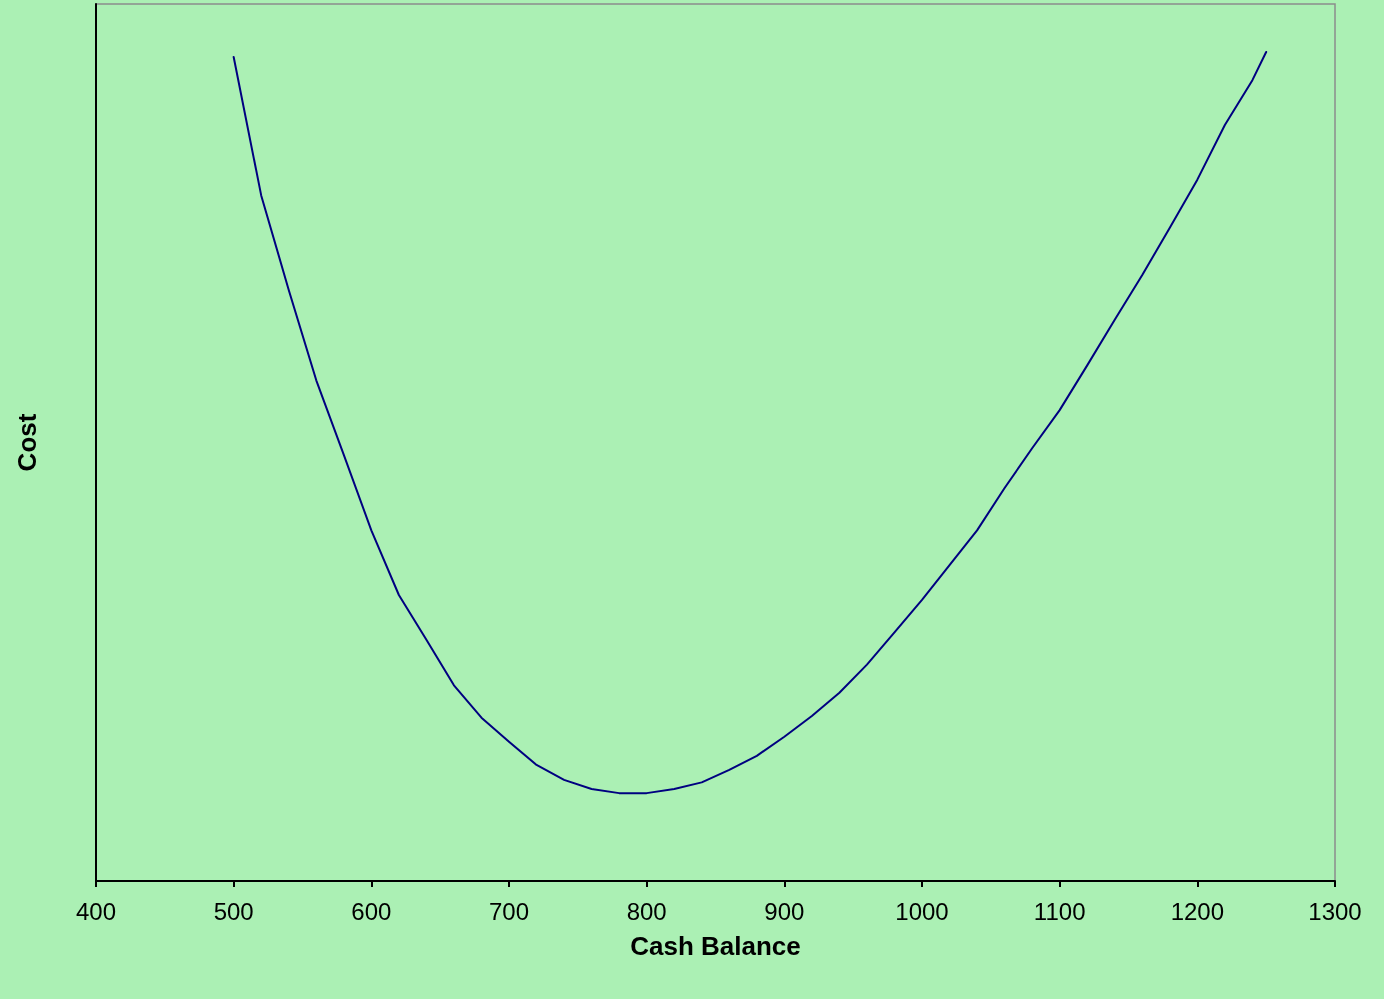 The height and width of the screenshot is (999, 1384). What do you see at coordinates (1197, 911) in the screenshot?
I see `x-tick-label: 1200` at bounding box center [1197, 911].